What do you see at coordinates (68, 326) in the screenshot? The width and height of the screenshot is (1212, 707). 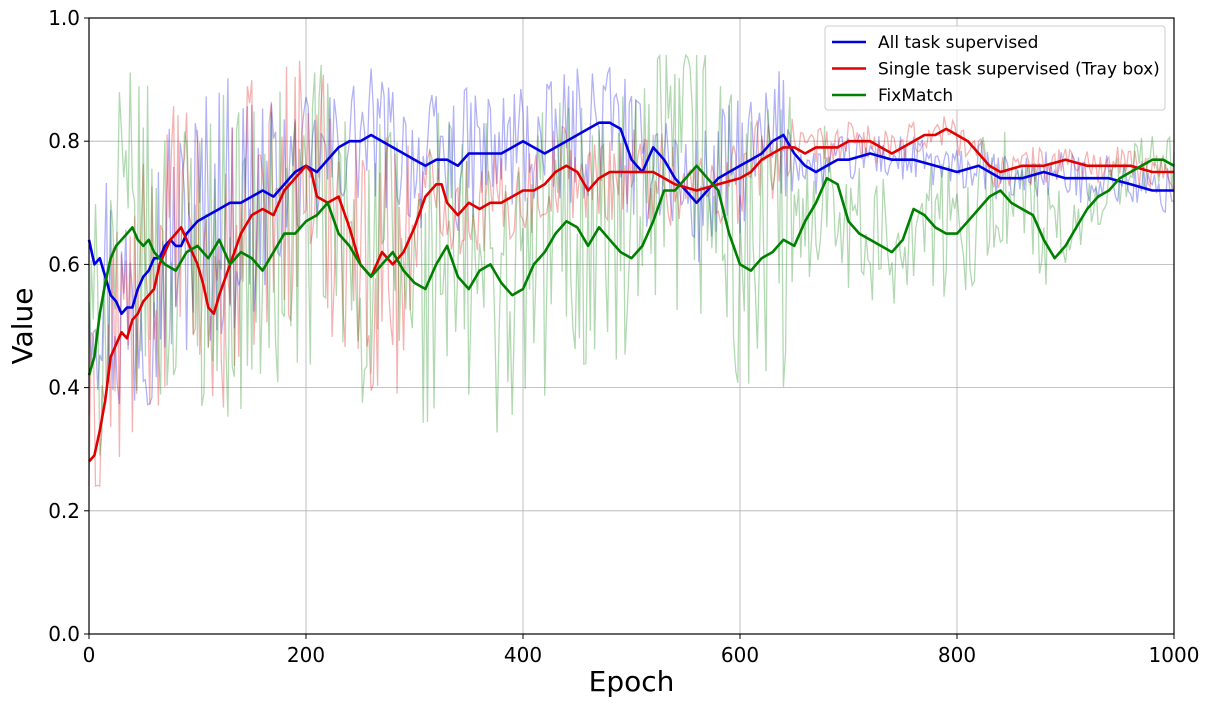 I see `y-ticks: 0.0 0.2 0.4 0.6 0.8 1.0` at bounding box center [68, 326].